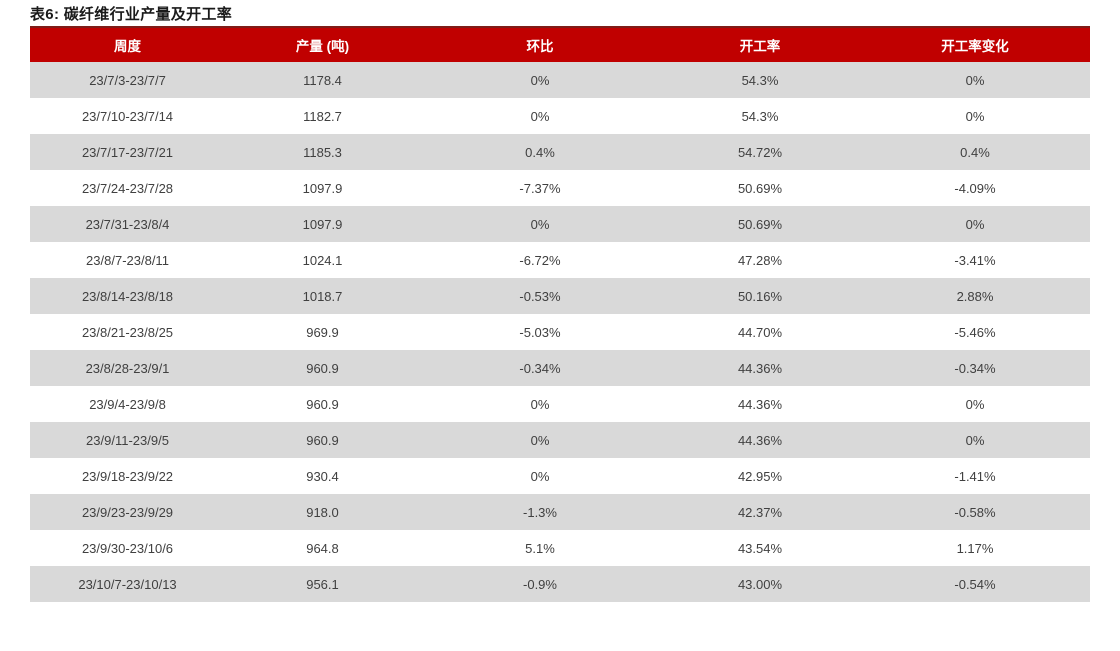  I want to click on table-cell: -3.41%, so click(975, 260).